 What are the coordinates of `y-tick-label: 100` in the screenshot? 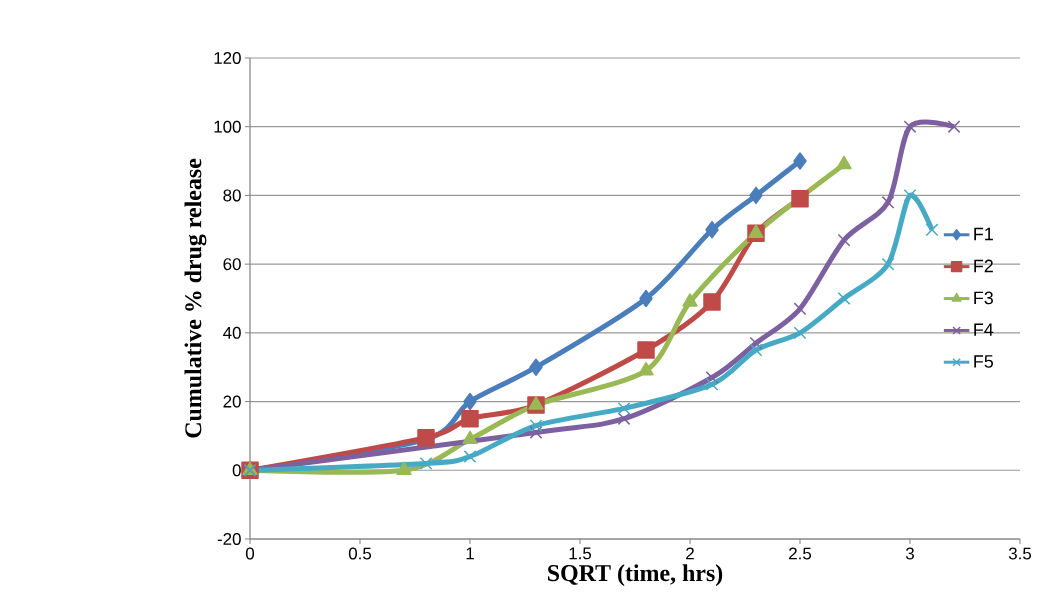 It's located at (227, 126).